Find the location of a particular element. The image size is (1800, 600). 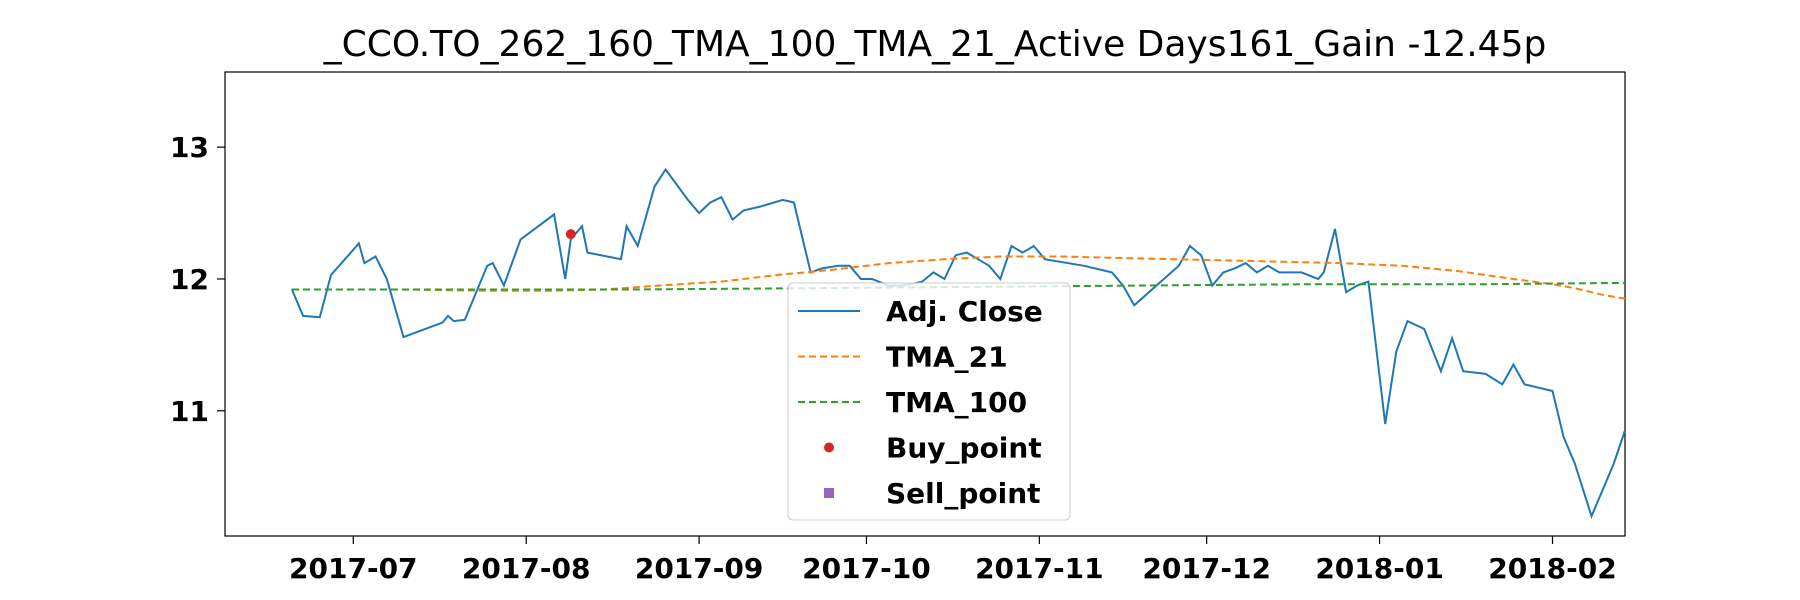

y-axis: 11 12 13 is located at coordinates (197, 279).